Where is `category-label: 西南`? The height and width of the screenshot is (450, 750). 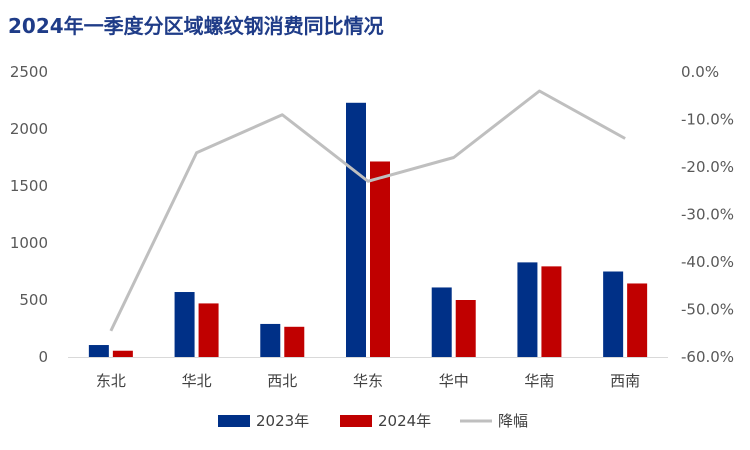
category-label: 西南 is located at coordinates (625, 381).